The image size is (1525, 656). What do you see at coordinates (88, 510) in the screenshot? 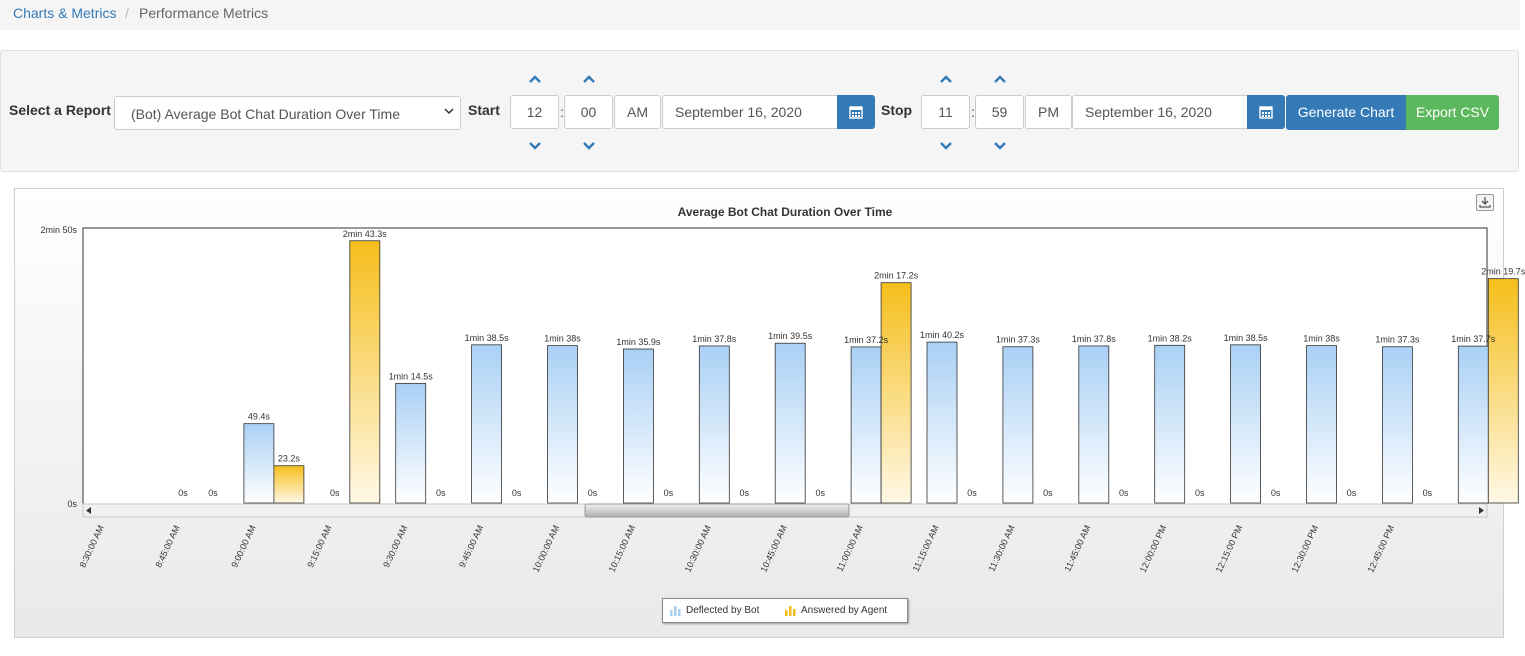
I see `scroll-left-arrow-icon` at bounding box center [88, 510].